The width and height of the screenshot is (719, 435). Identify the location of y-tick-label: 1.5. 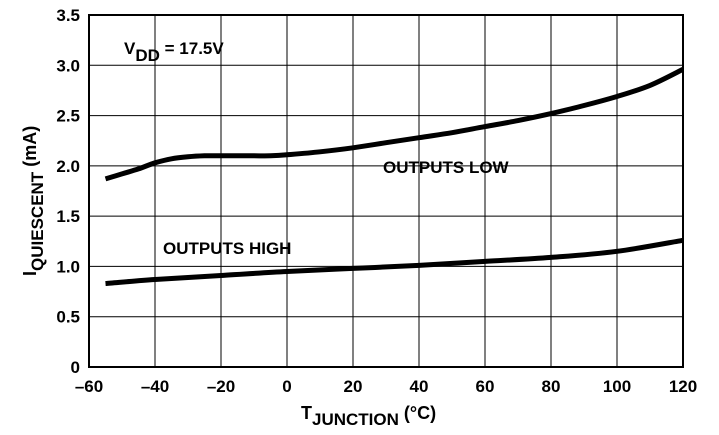
(68, 216).